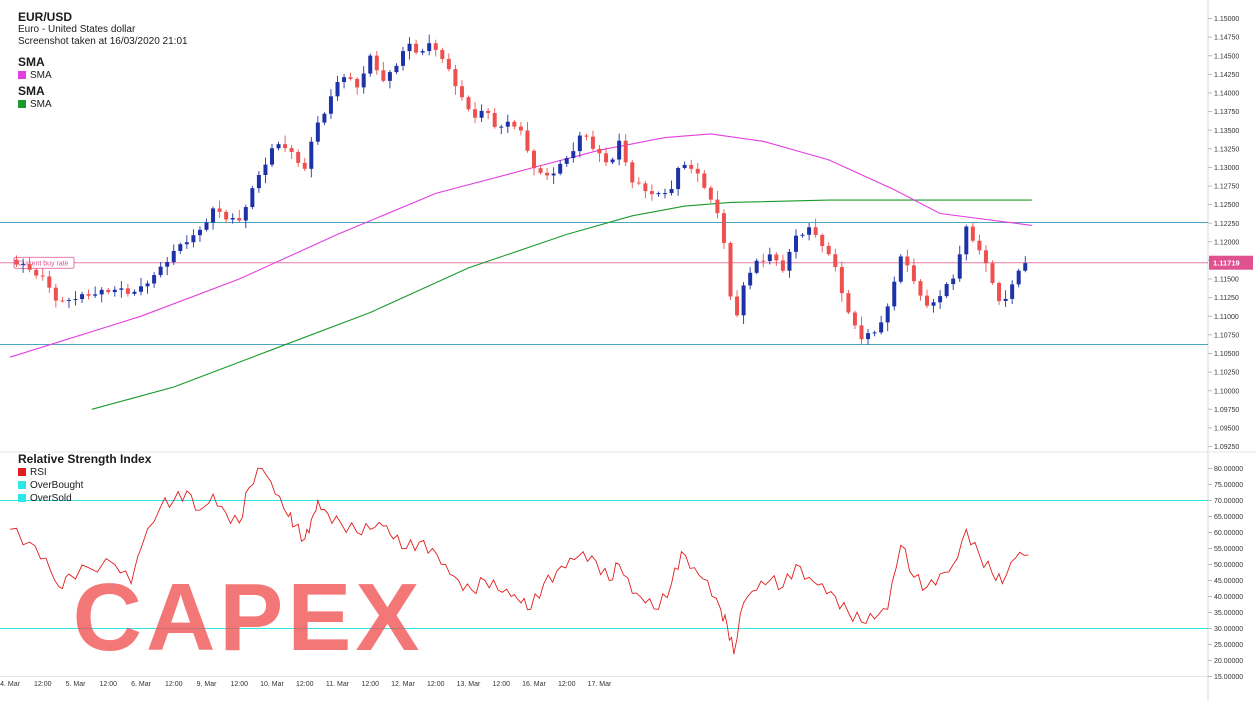 Image resolution: width=1256 pixels, height=706 pixels. What do you see at coordinates (403, 684) in the screenshot?
I see `x-tick-label: 12. Mar` at bounding box center [403, 684].